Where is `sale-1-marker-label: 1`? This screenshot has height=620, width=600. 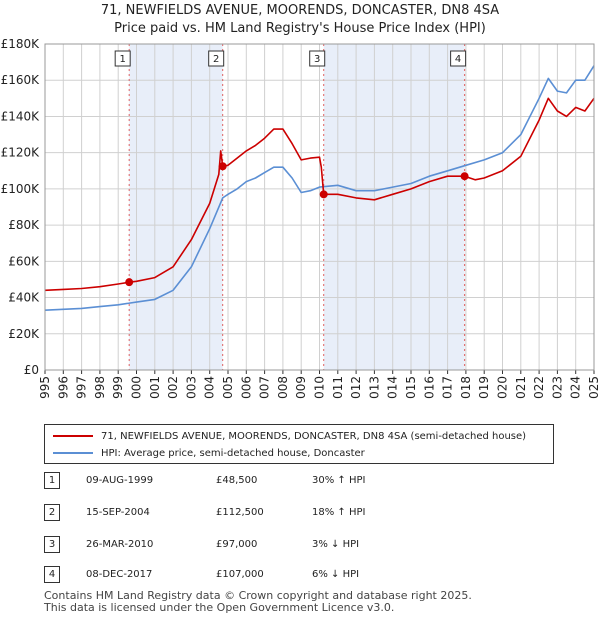 sale-1-marker-label: 1 is located at coordinates (122, 59).